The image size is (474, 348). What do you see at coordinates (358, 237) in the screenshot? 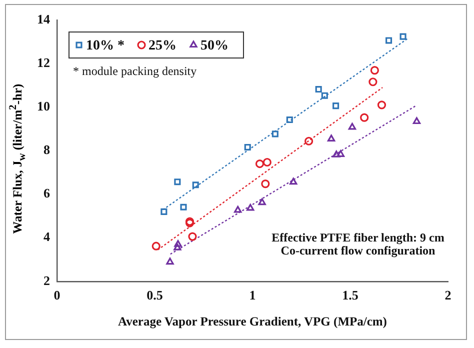
I see `annotation: Effective PTFE fiber length: 9 cm` at bounding box center [358, 237].